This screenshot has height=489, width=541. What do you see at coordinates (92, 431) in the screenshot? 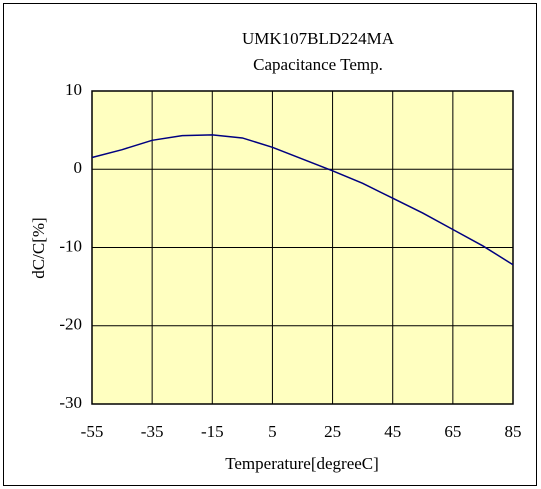
I see `x-tick-label: -55` at bounding box center [92, 431].